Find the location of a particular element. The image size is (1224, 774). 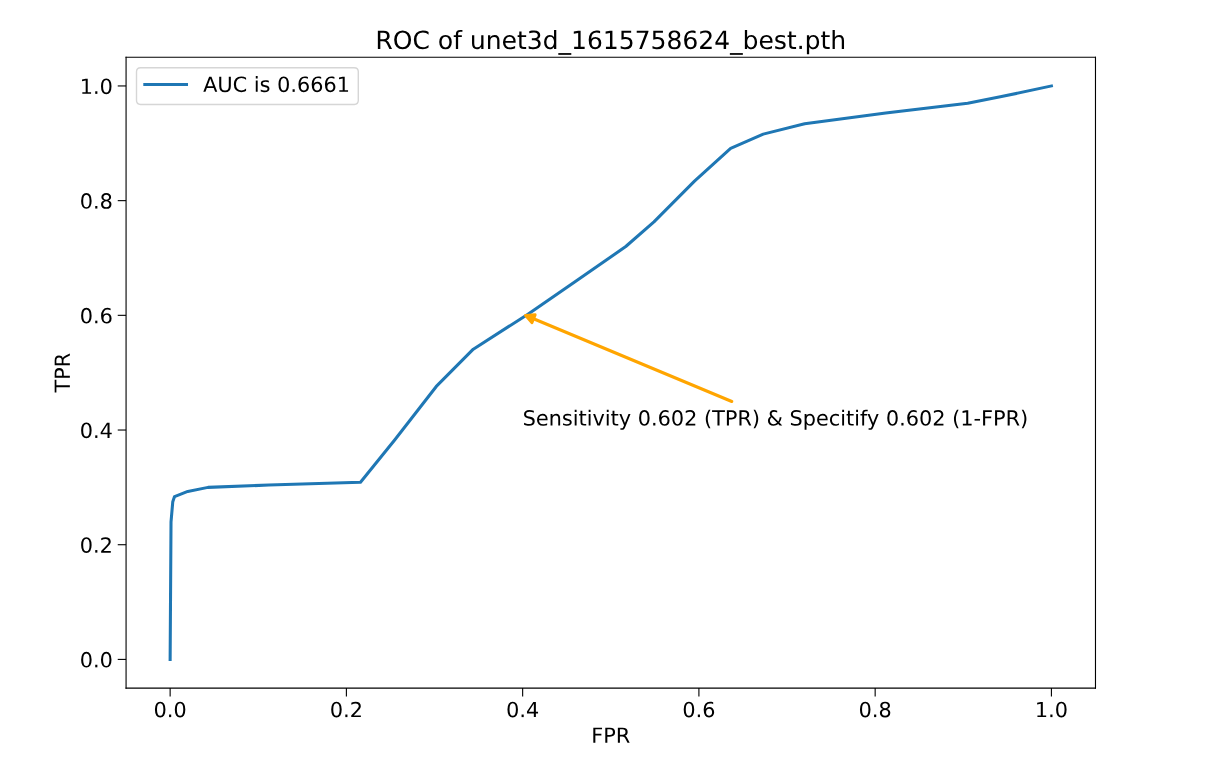

x-tick-label: 0.0 is located at coordinates (170, 709).